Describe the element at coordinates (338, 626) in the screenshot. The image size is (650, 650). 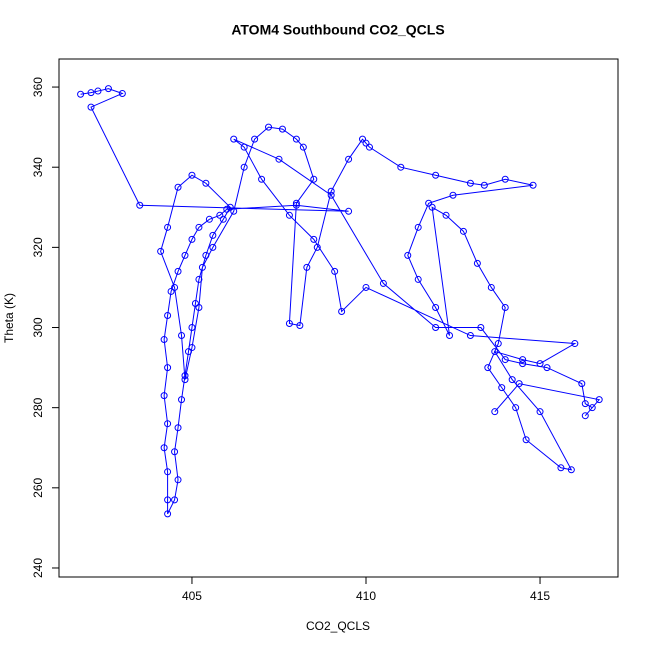
I see `x-axis-label: CO2_QCLS` at that location.